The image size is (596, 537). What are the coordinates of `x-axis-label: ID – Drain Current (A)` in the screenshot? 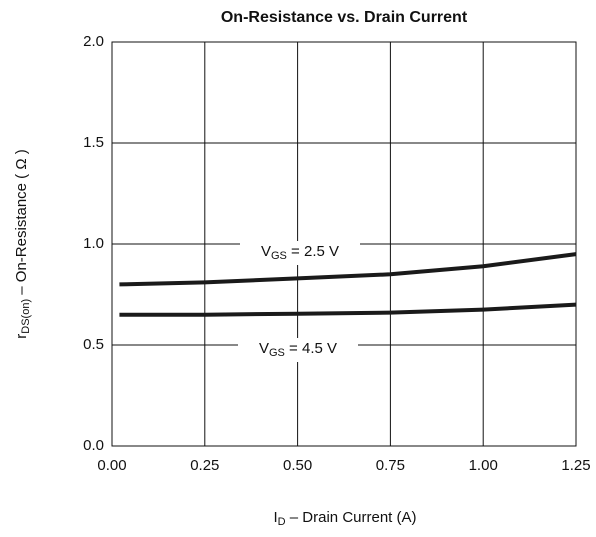 It's located at (345, 518).